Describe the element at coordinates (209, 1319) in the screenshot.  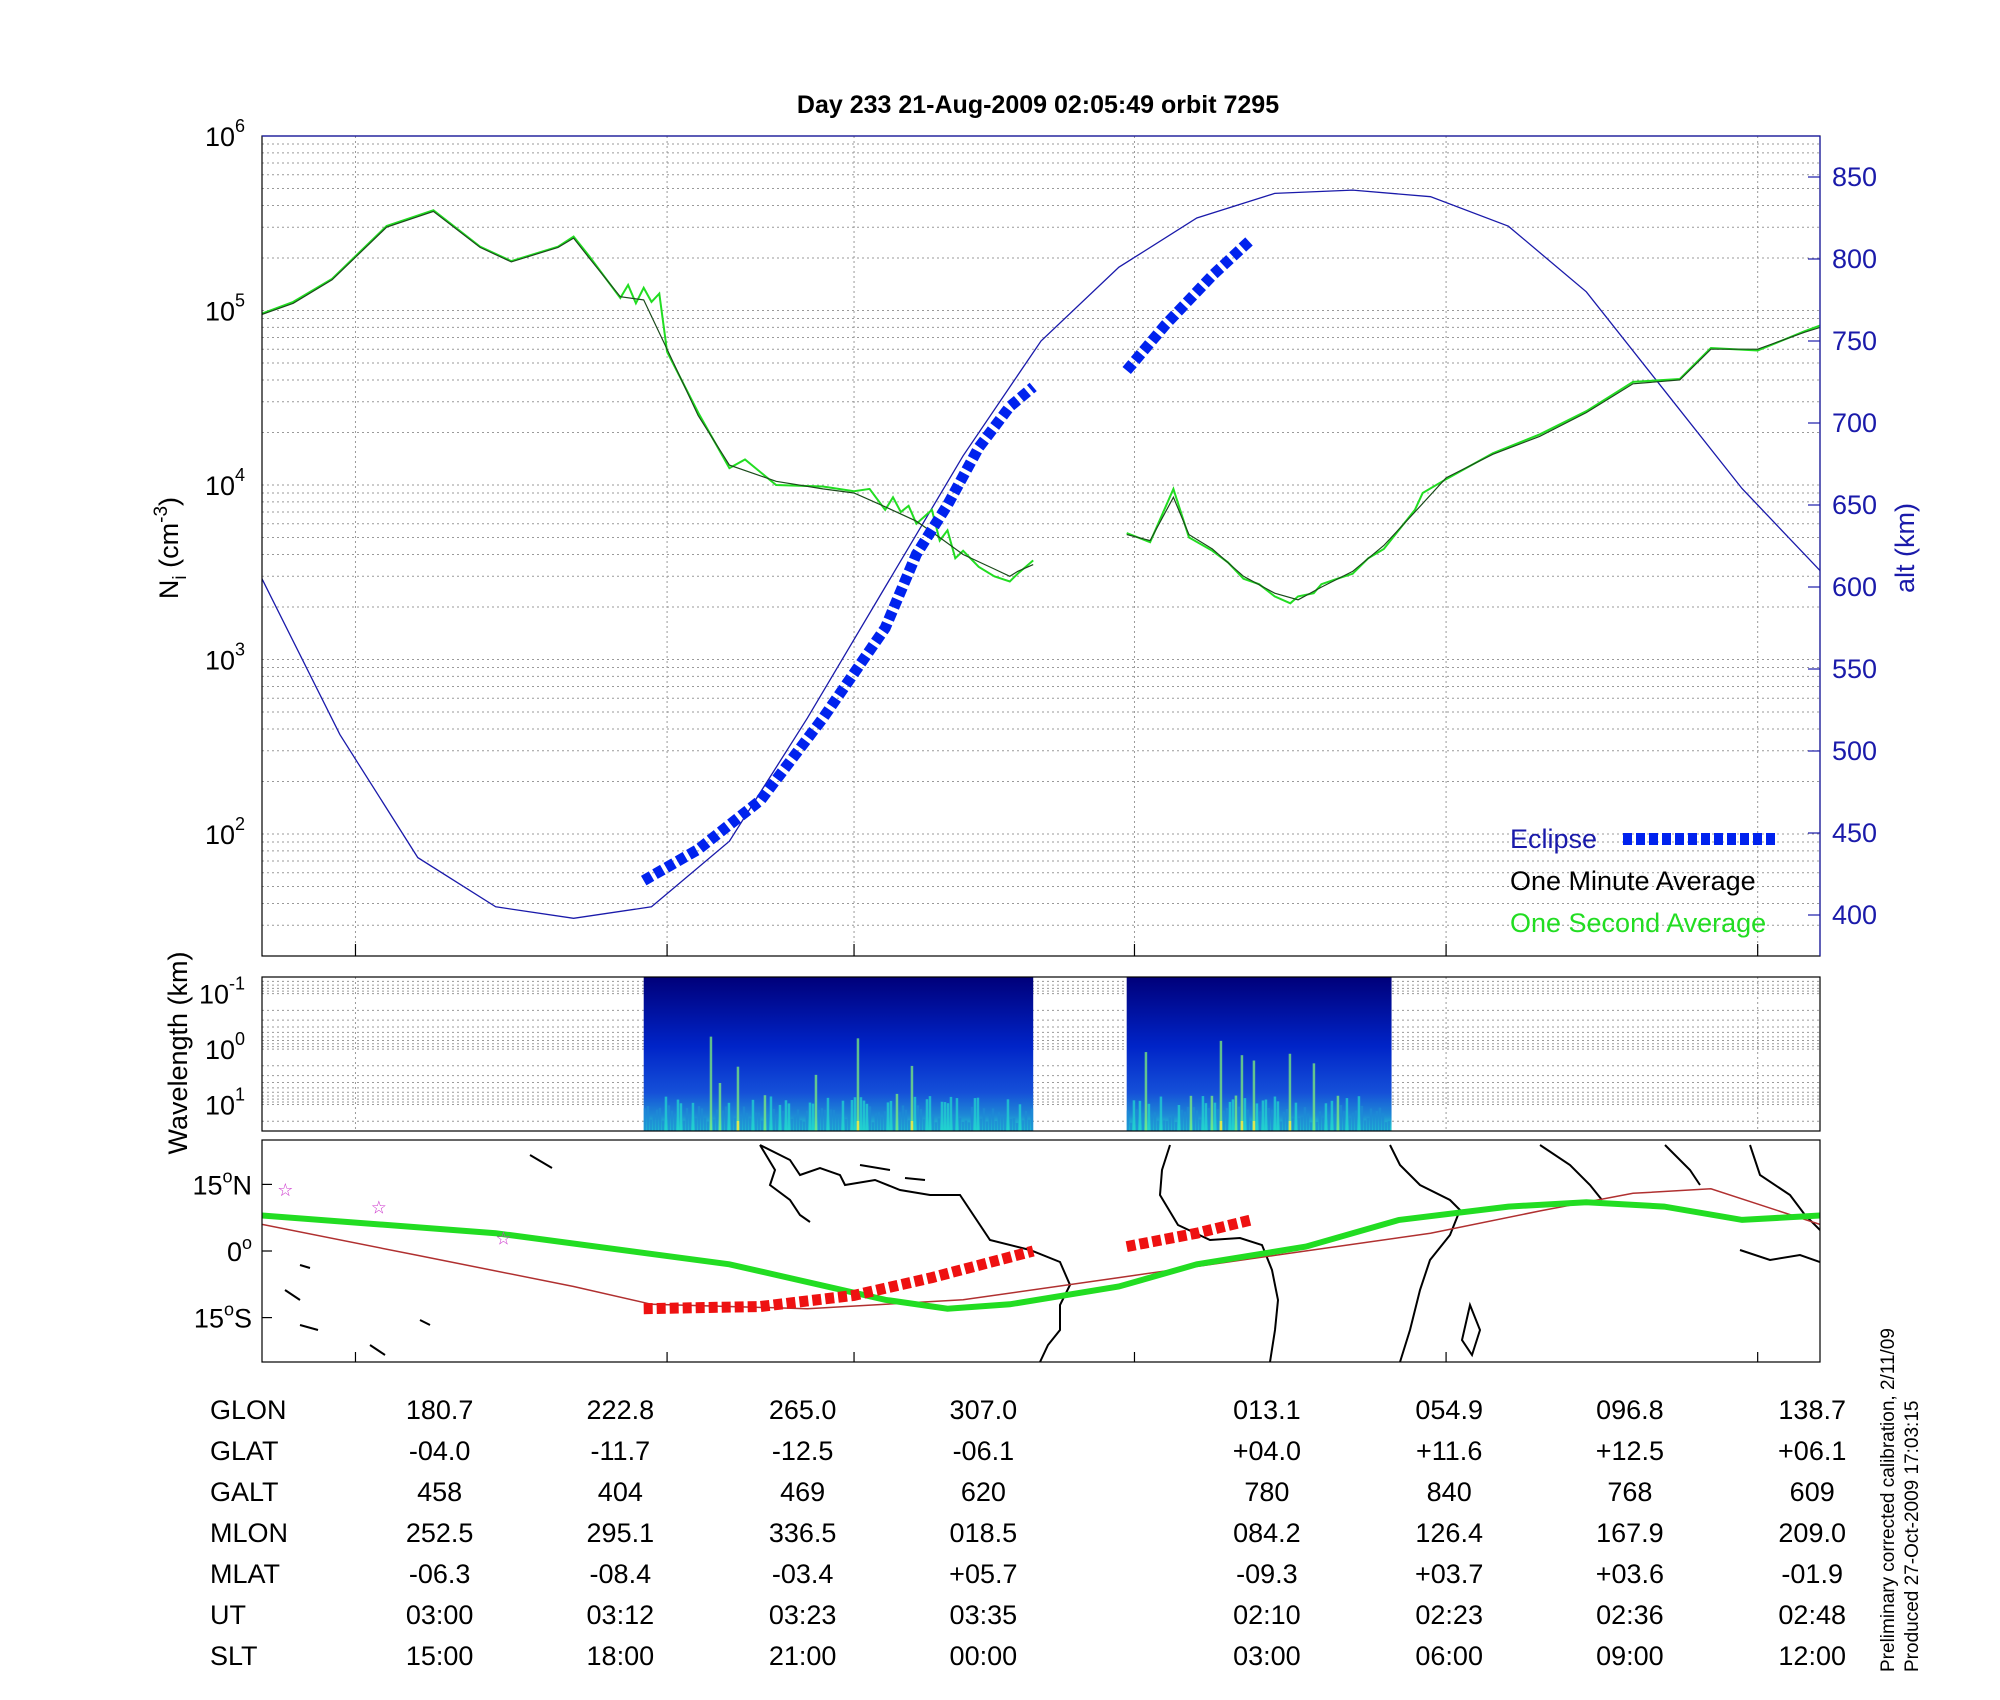
I see `map-tick-label-value: 15` at that location.